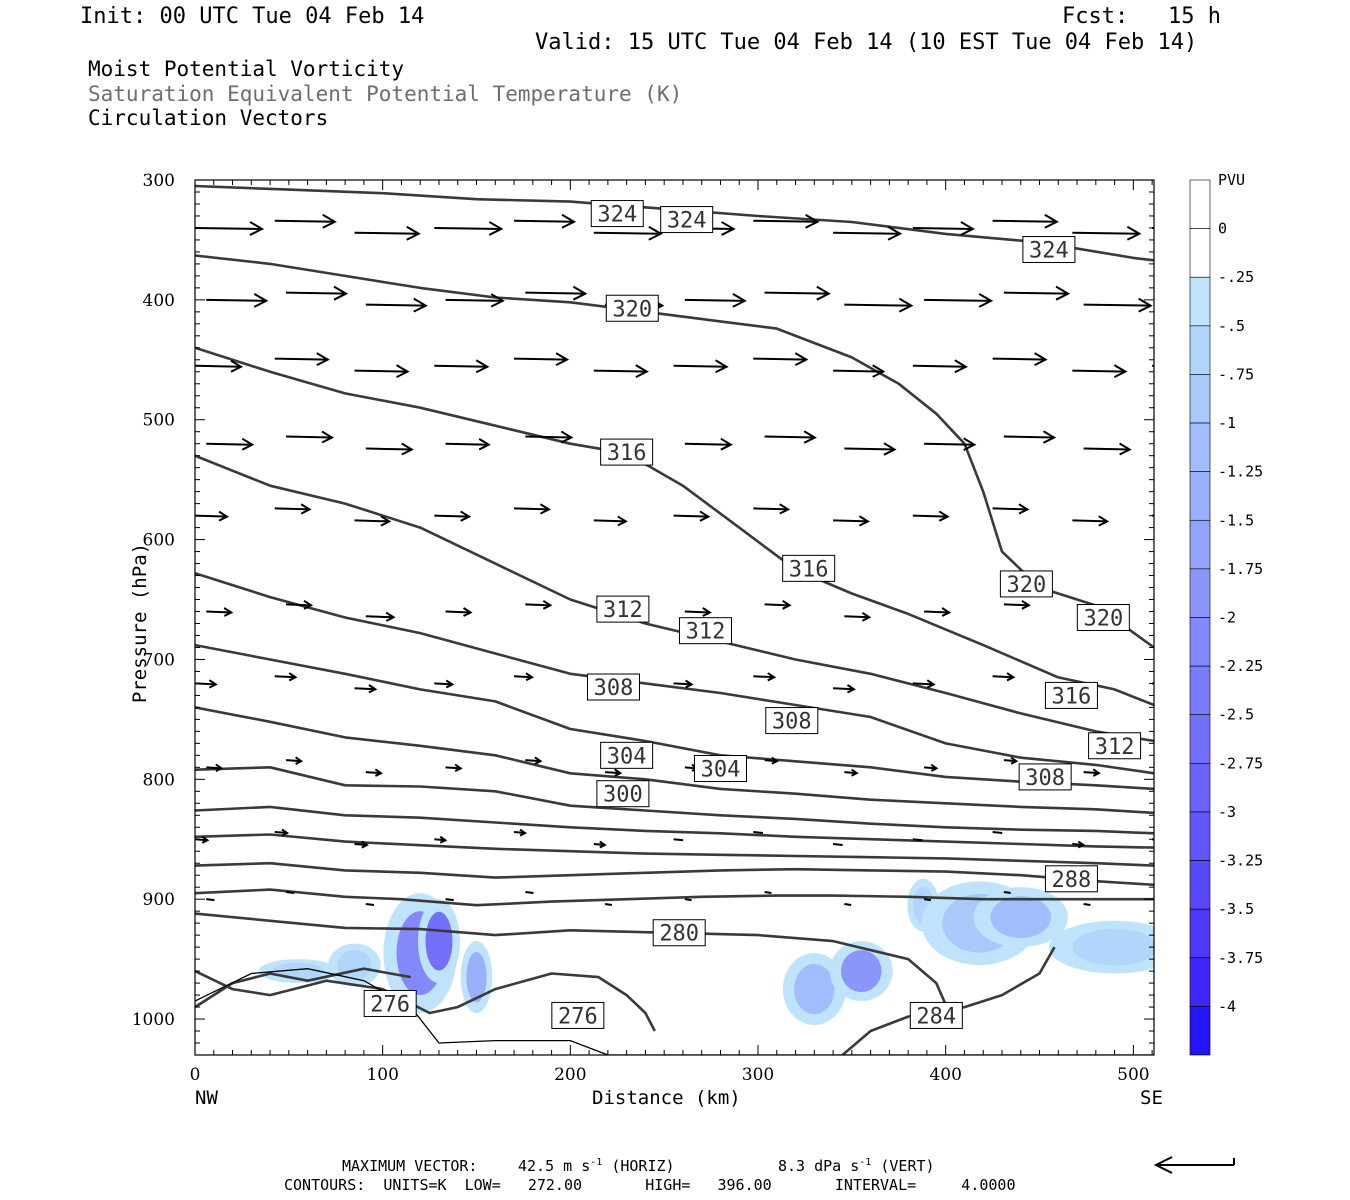 This screenshot has width=1350, height=1200. I want to click on y-tick-label: 700, so click(159, 660).